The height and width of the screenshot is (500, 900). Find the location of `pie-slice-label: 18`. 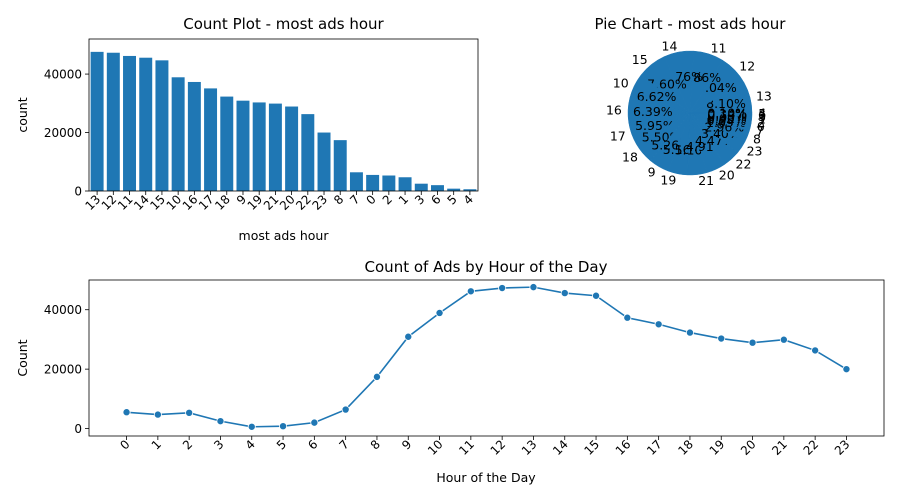

pie-slice-label: 18 is located at coordinates (630, 157).